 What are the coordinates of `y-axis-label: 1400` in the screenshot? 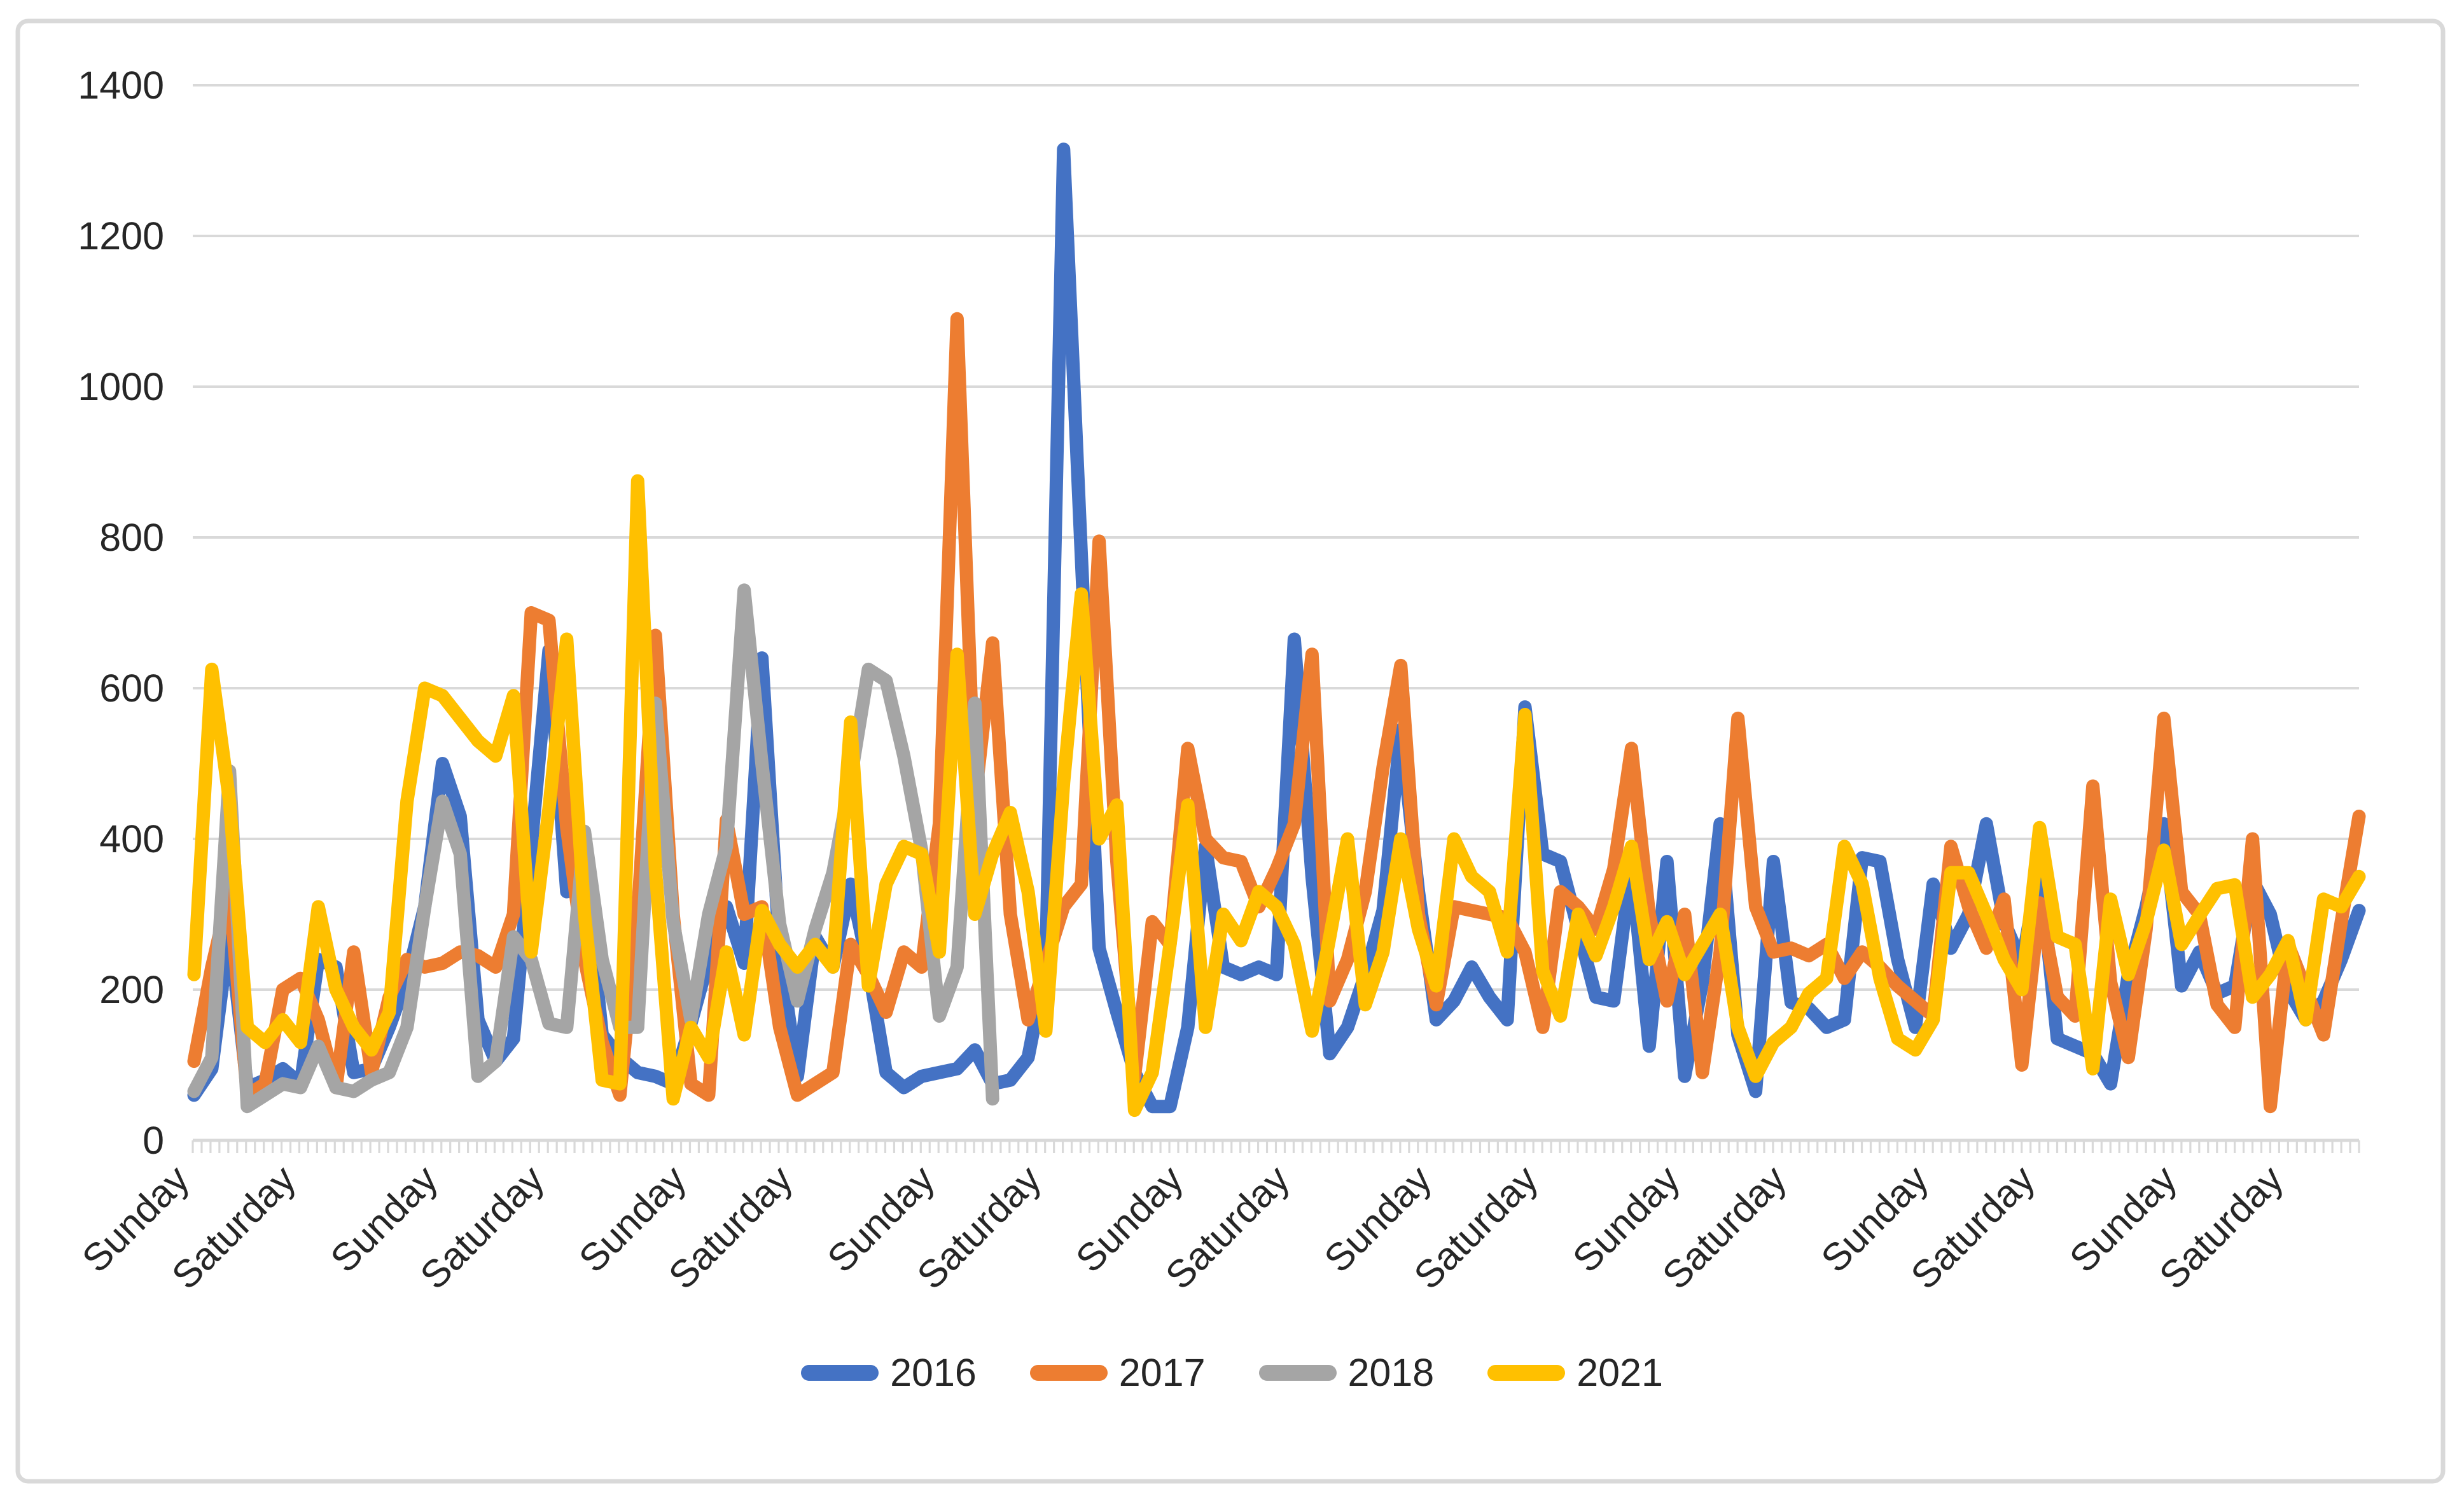 It's located at (121, 86).